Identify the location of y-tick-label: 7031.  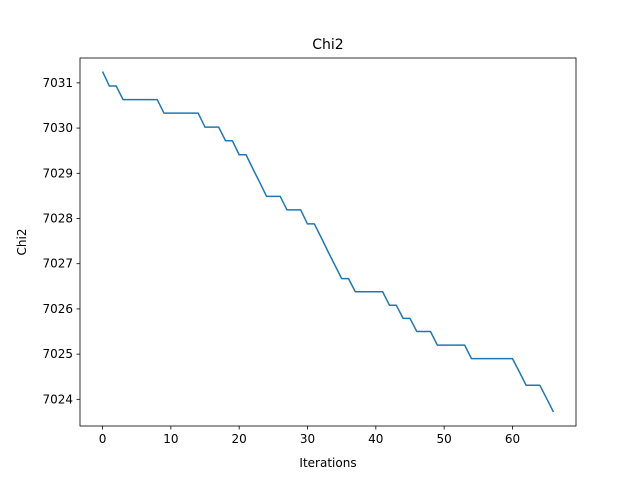
(57, 83).